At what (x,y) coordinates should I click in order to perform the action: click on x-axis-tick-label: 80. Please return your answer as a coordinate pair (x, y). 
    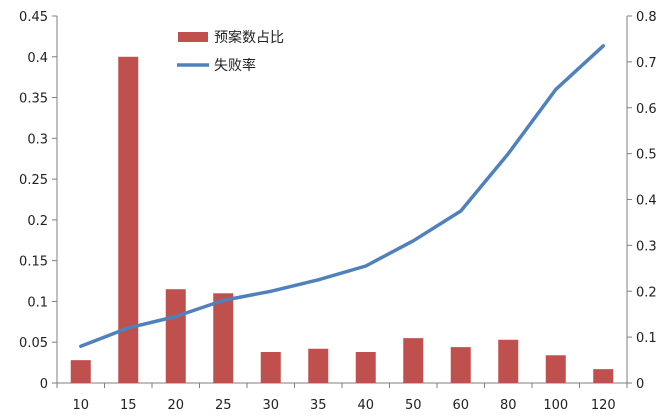
    Looking at the image, I should click on (508, 405).